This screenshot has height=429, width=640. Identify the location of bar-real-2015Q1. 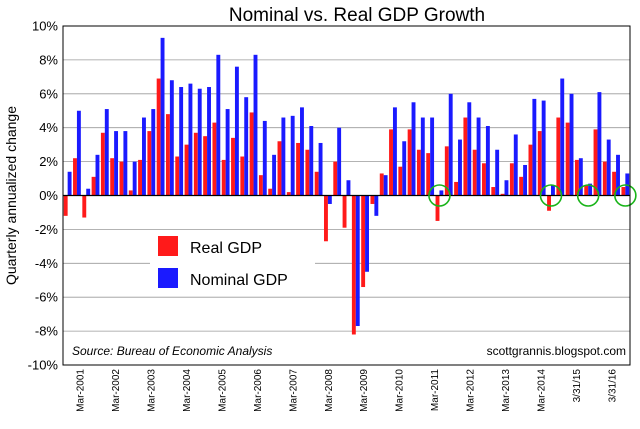
(586, 190).